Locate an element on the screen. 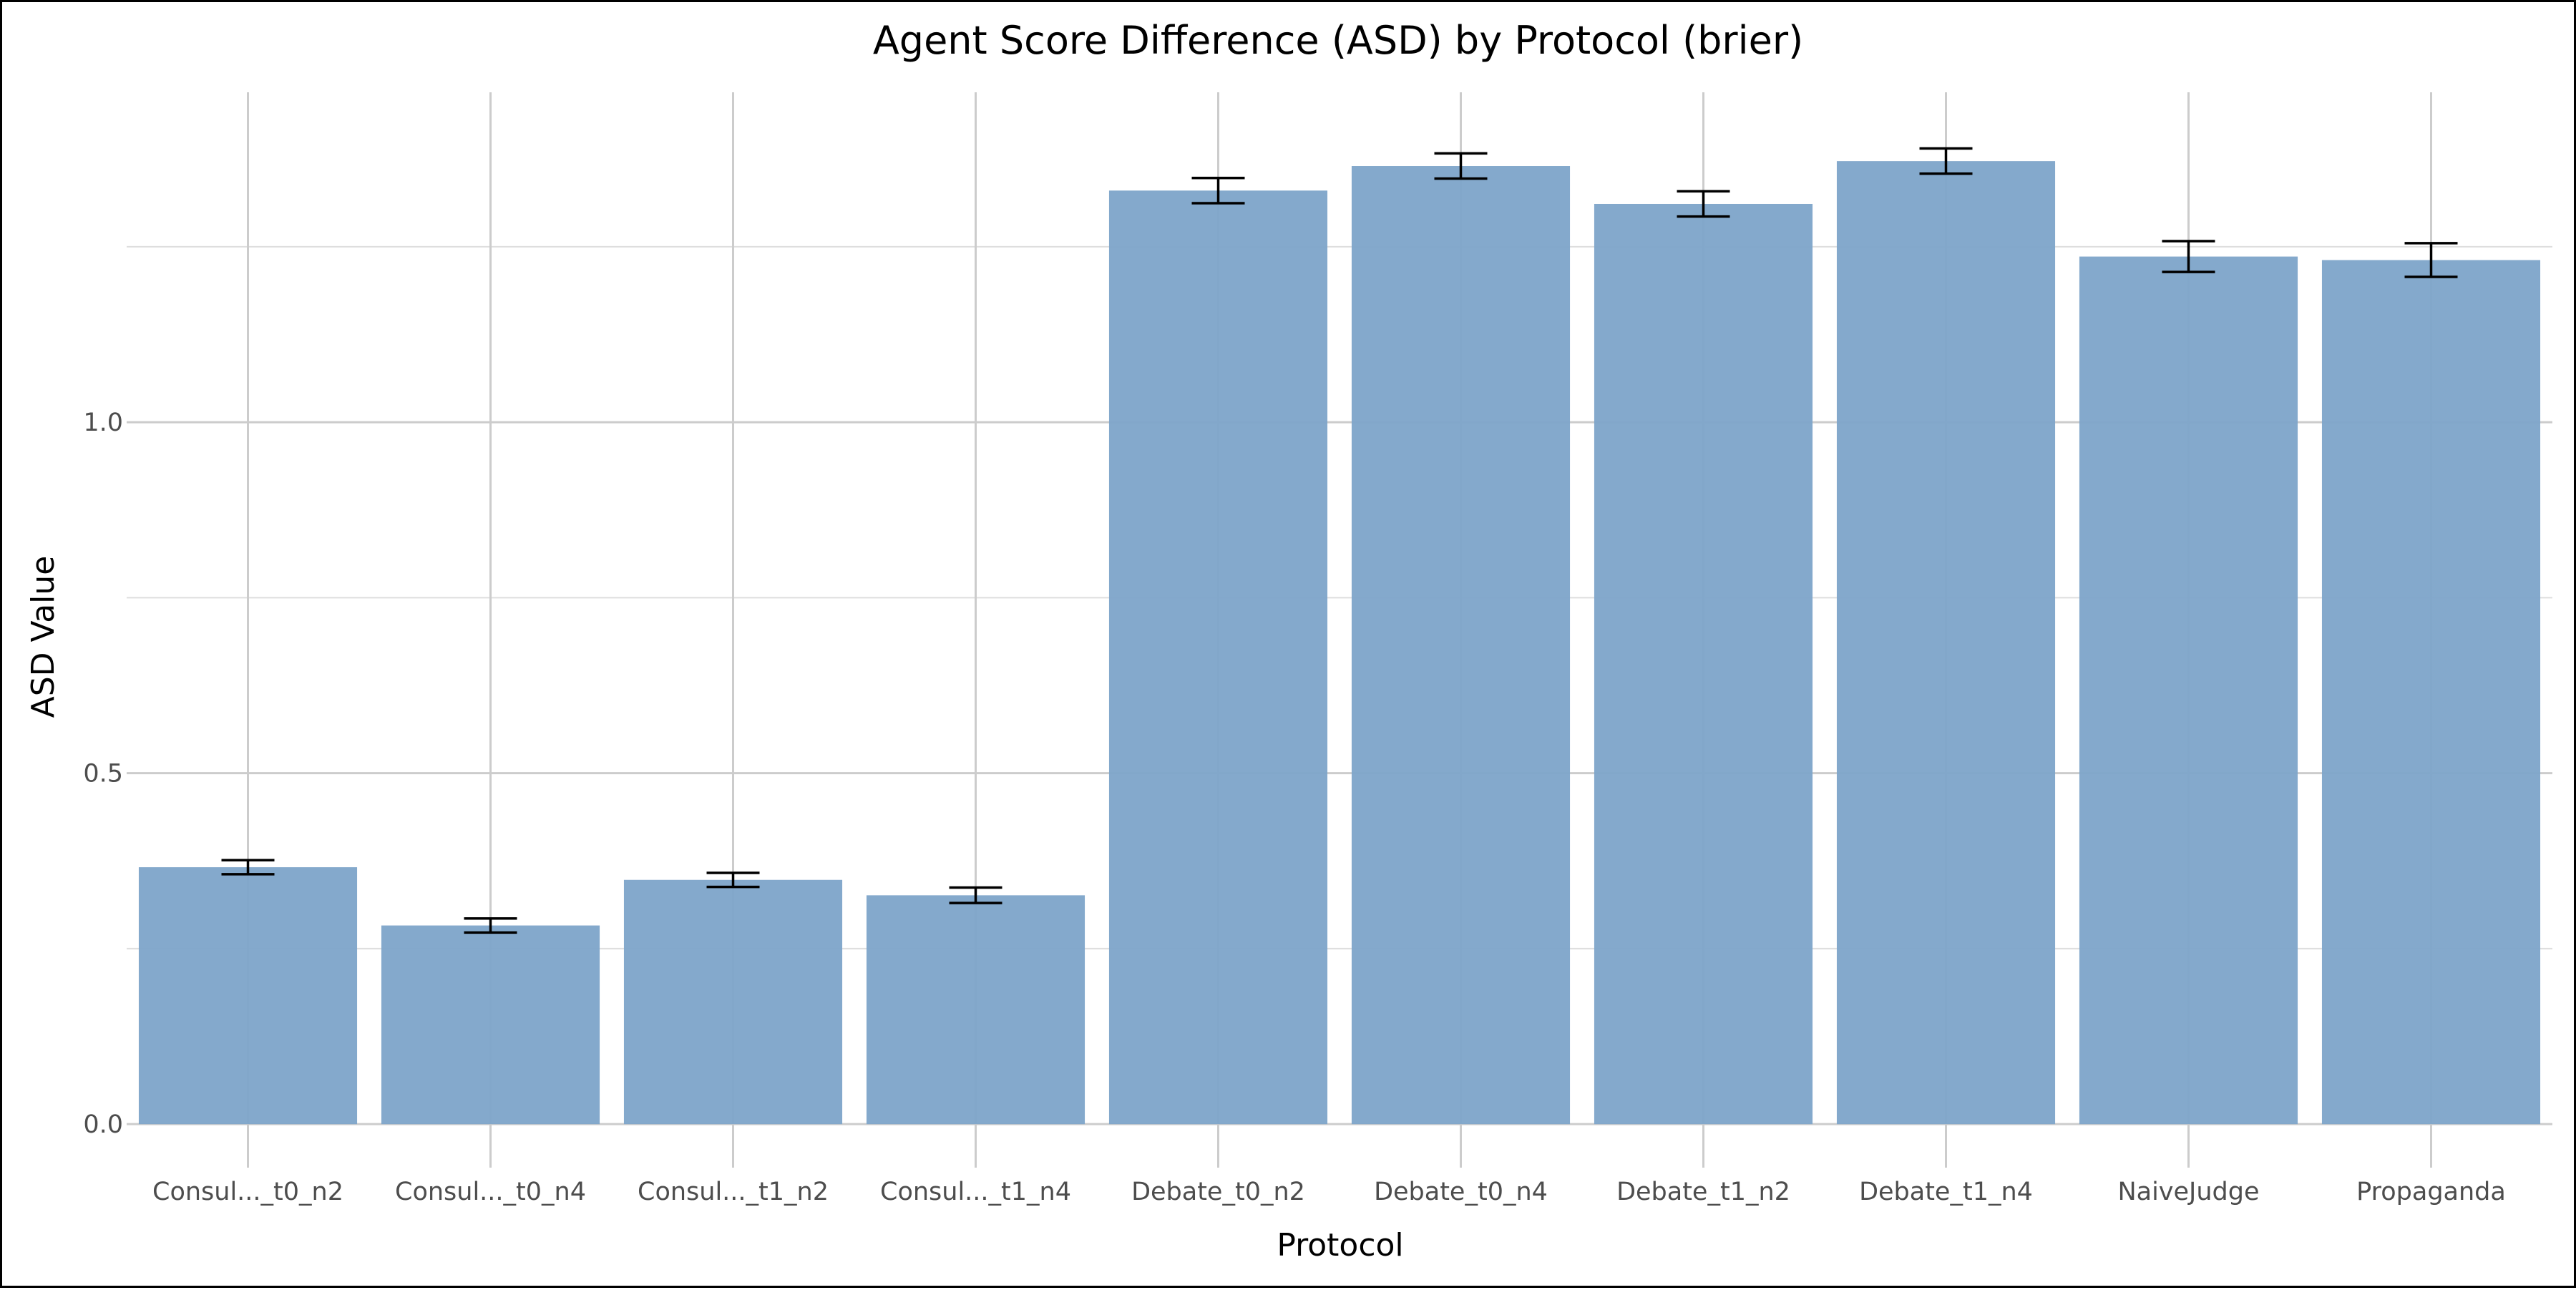 The image size is (2576, 1290). y-axis-title: ASD Value is located at coordinates (43, 637).